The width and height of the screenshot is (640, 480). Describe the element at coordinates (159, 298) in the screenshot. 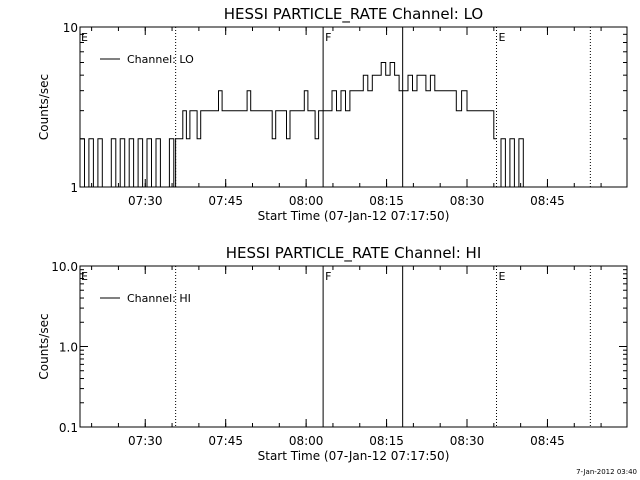

I see `legend-label: Channel: HI` at that location.